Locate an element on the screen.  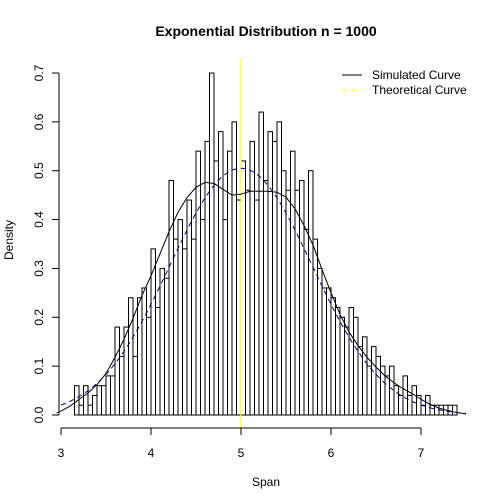
x-tick-label: 4 is located at coordinates (151, 453).